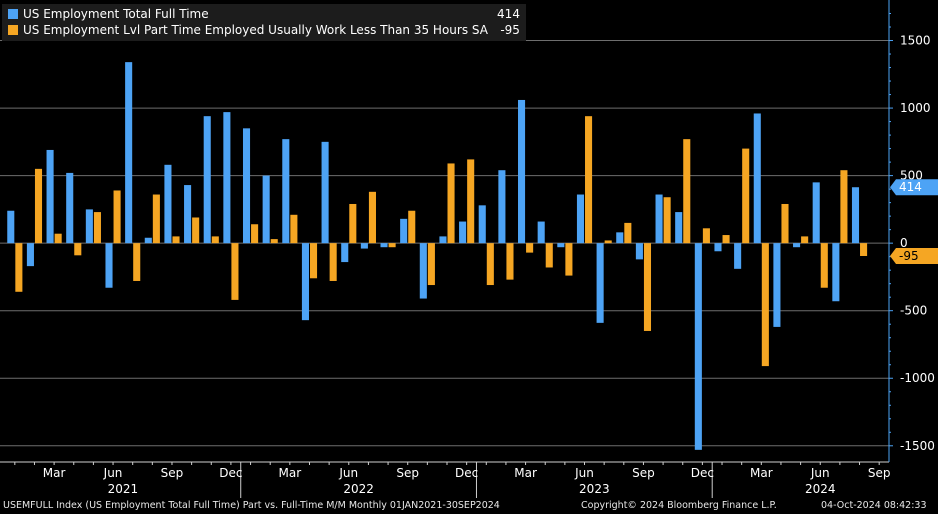  I want to click on x-tick-label-4: Mar, so click(290, 473).